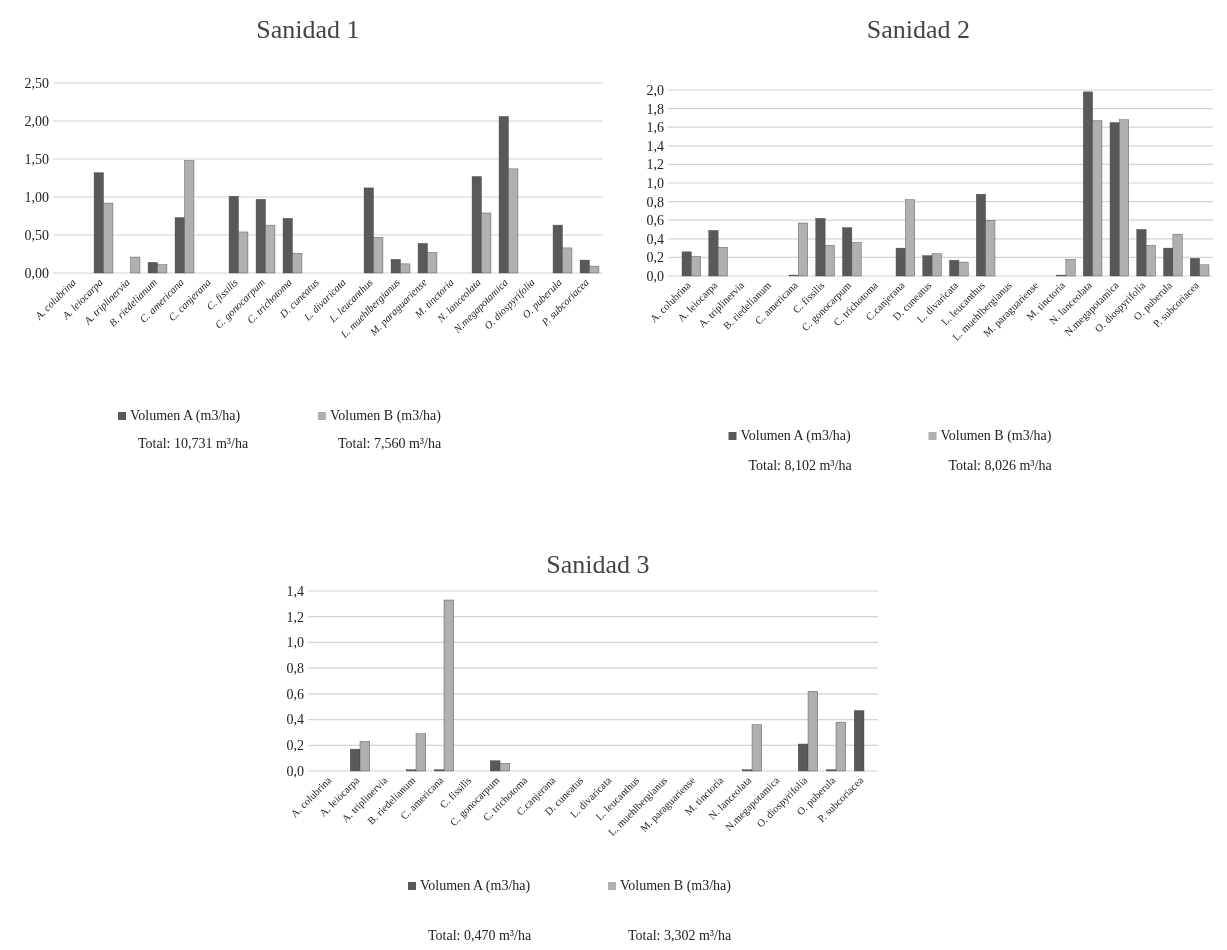 The width and height of the screenshot is (1227, 950). I want to click on text: Total: 10,731 m³/ha, so click(193, 443).